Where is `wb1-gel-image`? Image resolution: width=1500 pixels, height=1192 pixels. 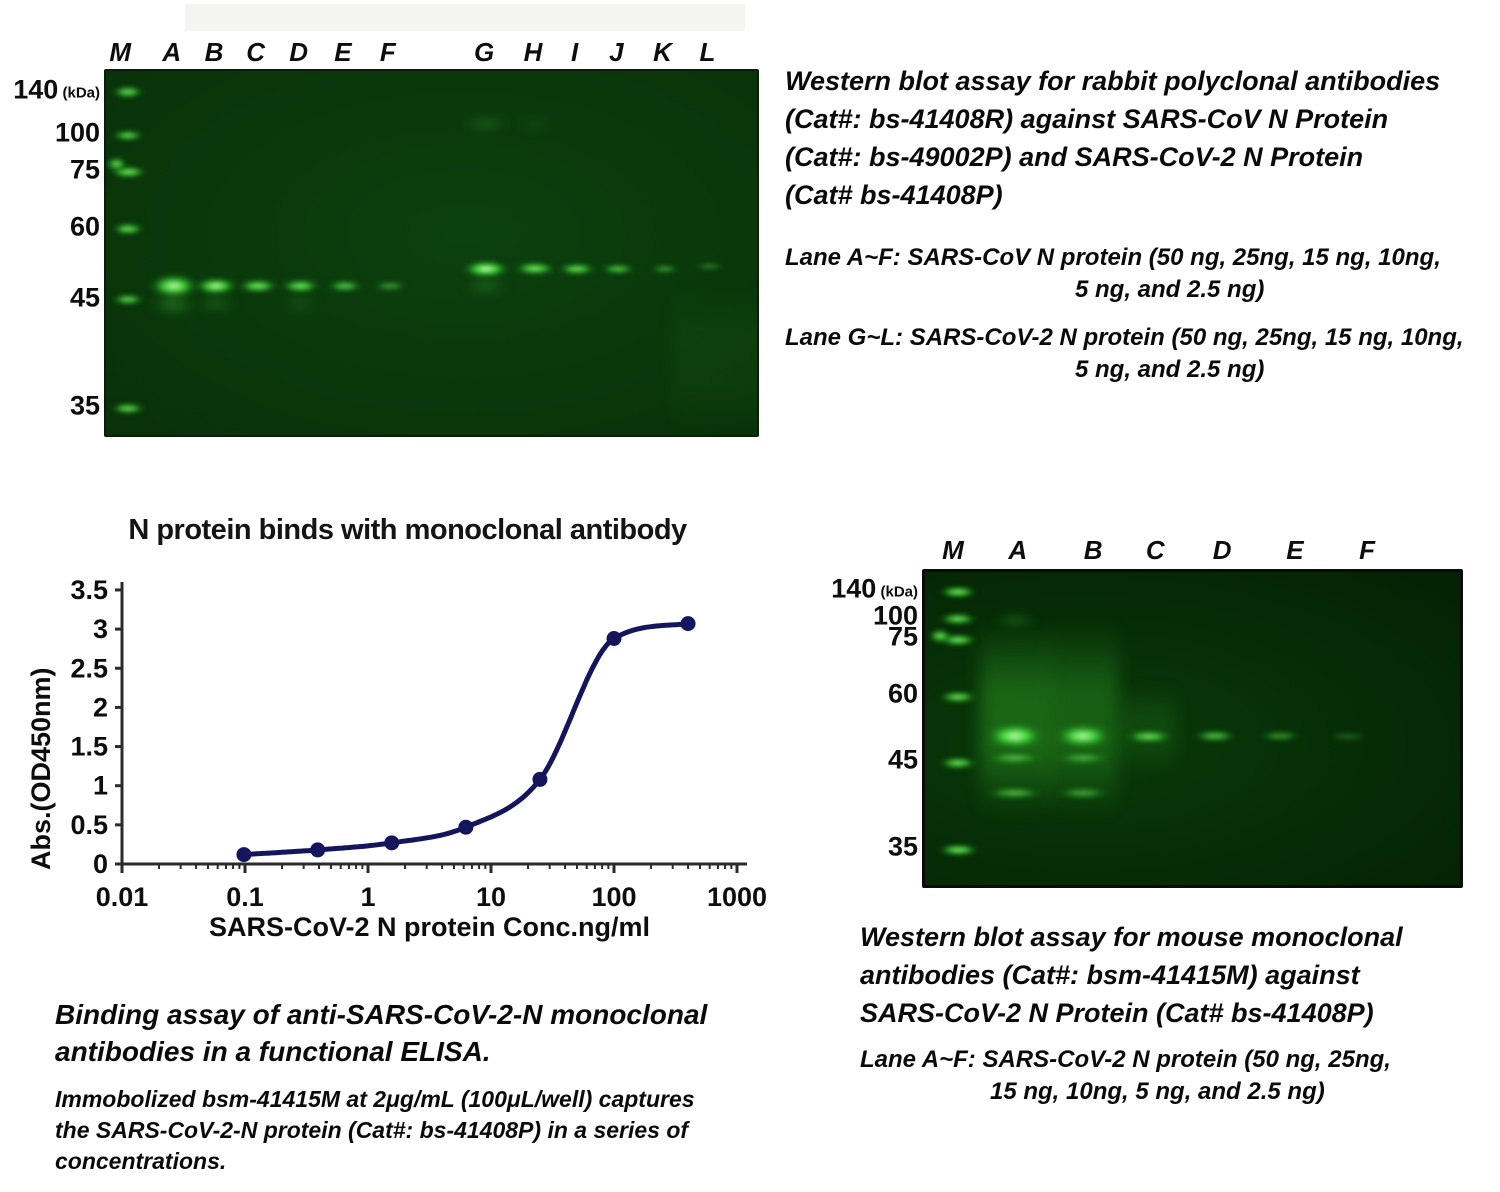 wb1-gel-image is located at coordinates (431, 253).